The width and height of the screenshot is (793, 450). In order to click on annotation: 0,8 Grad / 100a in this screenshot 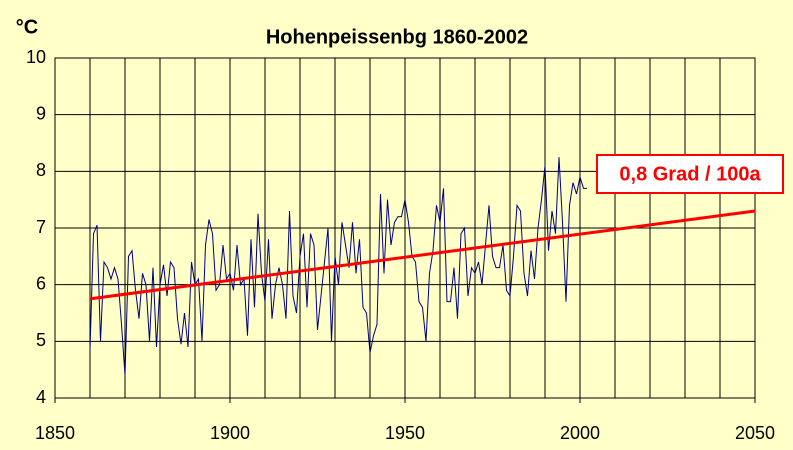, I will do `click(690, 174)`.